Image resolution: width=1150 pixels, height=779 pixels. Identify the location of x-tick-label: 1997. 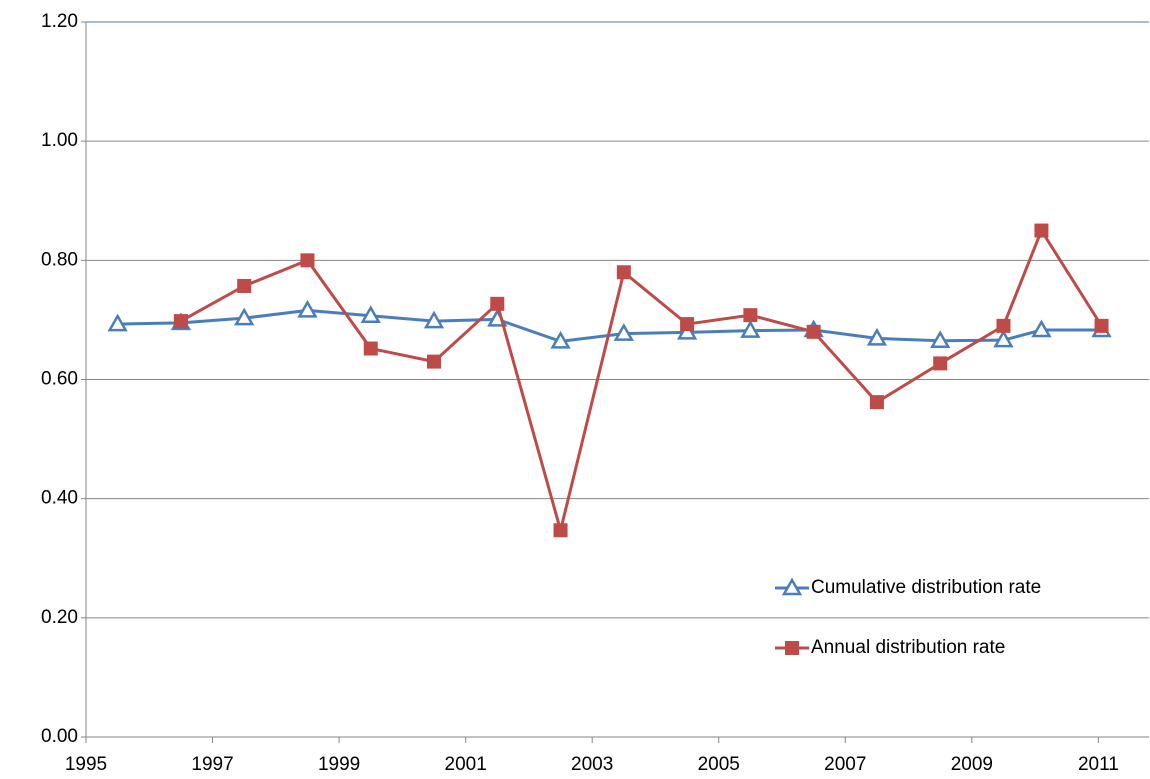
(212, 764).